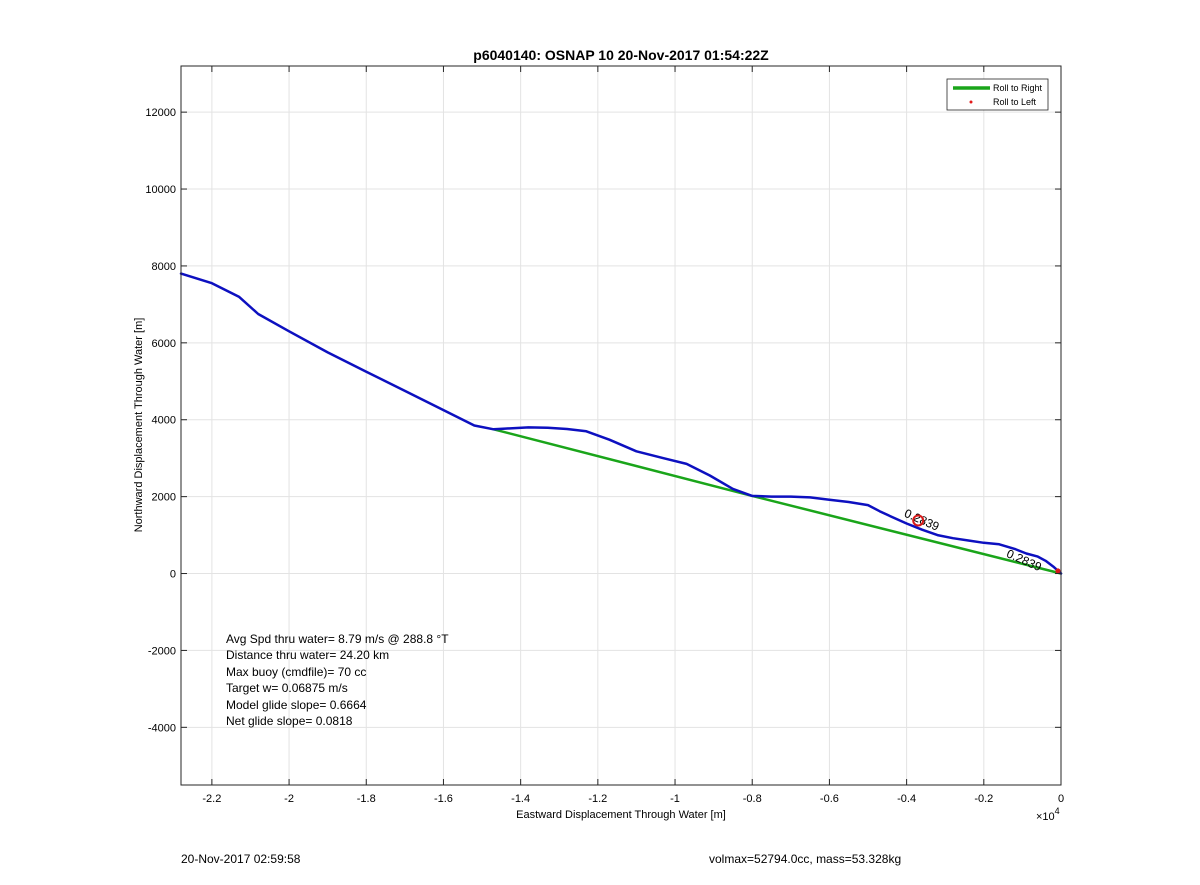 This screenshot has height=885, width=1200. Describe the element at coordinates (1048, 814) in the screenshot. I see `x-axis-multiplier: ×10⁴` at that location.